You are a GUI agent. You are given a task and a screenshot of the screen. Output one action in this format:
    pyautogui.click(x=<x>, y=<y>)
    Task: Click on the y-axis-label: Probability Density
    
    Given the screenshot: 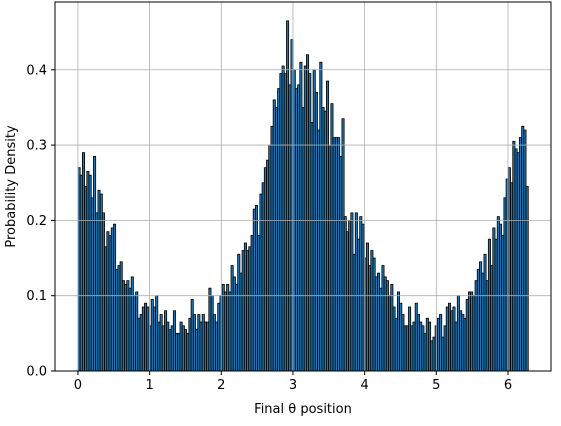 What is the action you would take?
    pyautogui.click(x=11, y=186)
    